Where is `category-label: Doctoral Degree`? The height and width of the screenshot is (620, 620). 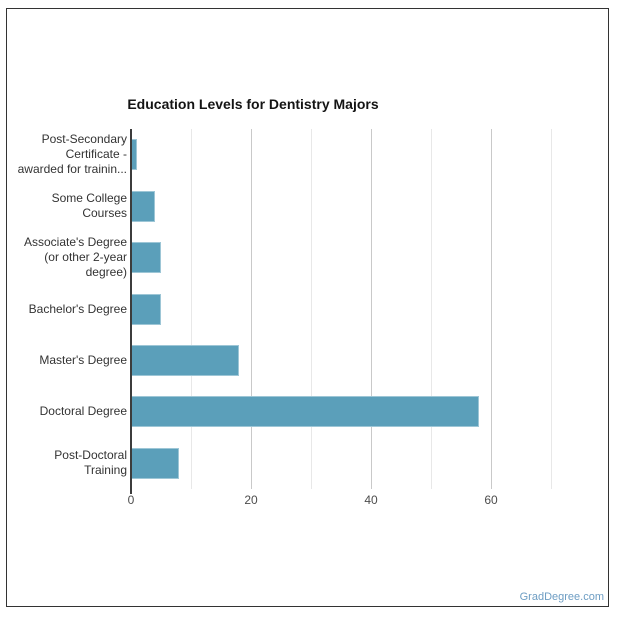
category-label: Doctoral Degree is located at coordinates (83, 411).